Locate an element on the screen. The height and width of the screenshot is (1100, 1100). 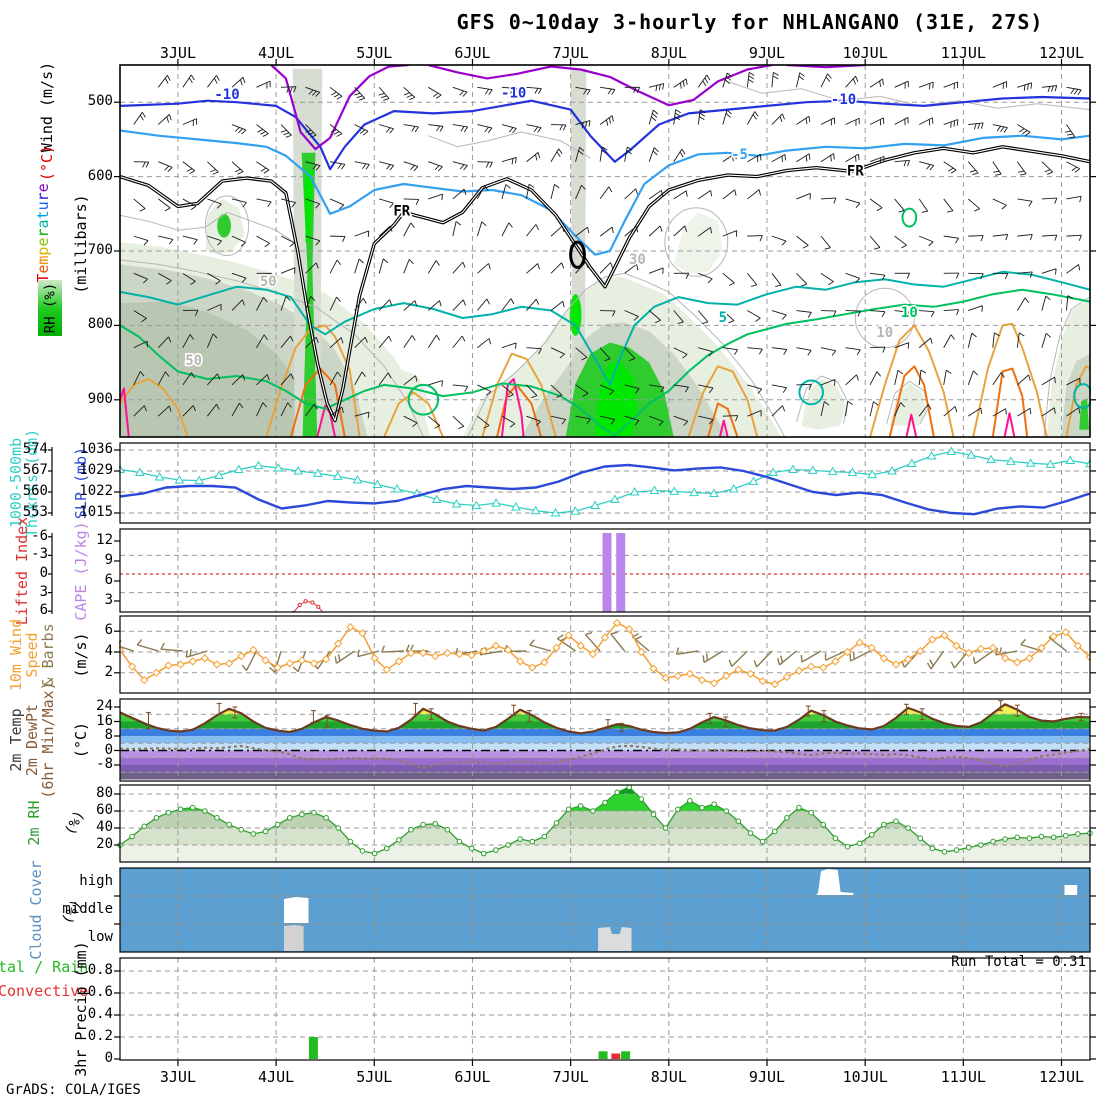
slp-tick-1015: 1015 is located at coordinates (96, 512).